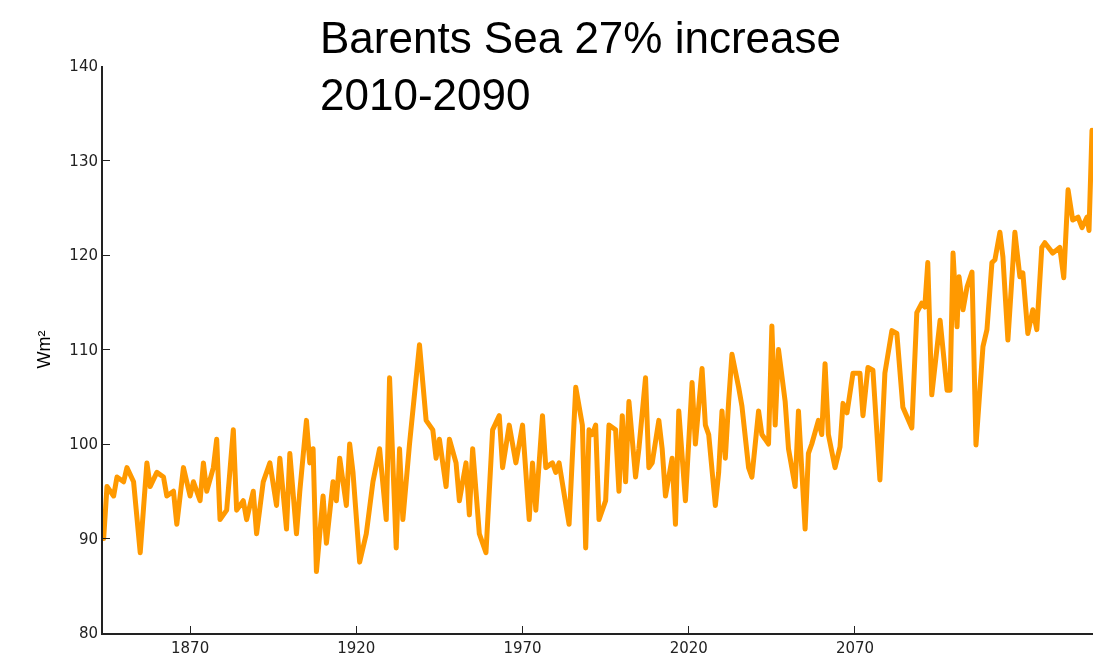  Describe the element at coordinates (83, 66) in the screenshot. I see `y-tick-label: 140` at that location.